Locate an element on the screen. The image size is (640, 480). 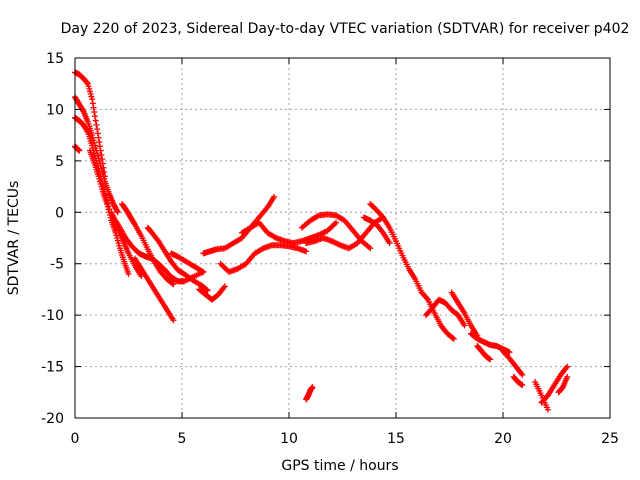
x-tick-label: 10 is located at coordinates (289, 439).